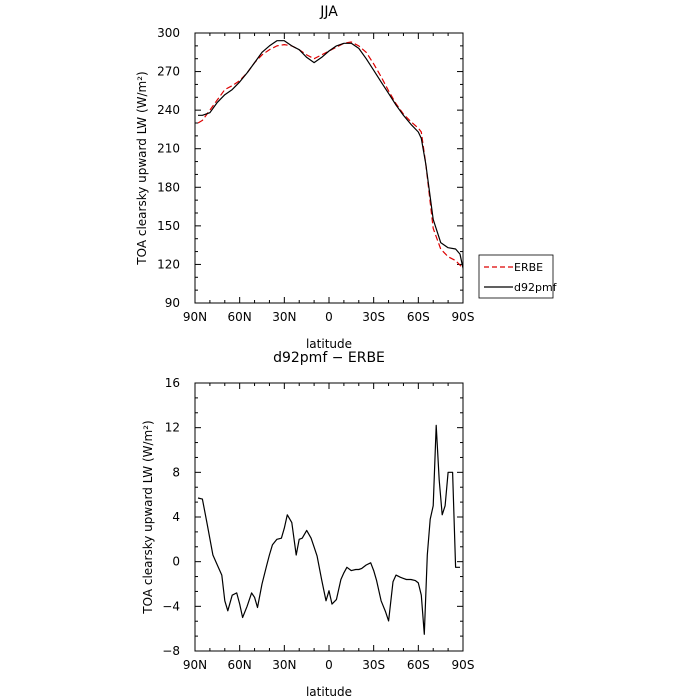 The height and width of the screenshot is (700, 700). I want to click on top-y-tick-label: 90, so click(172, 303).